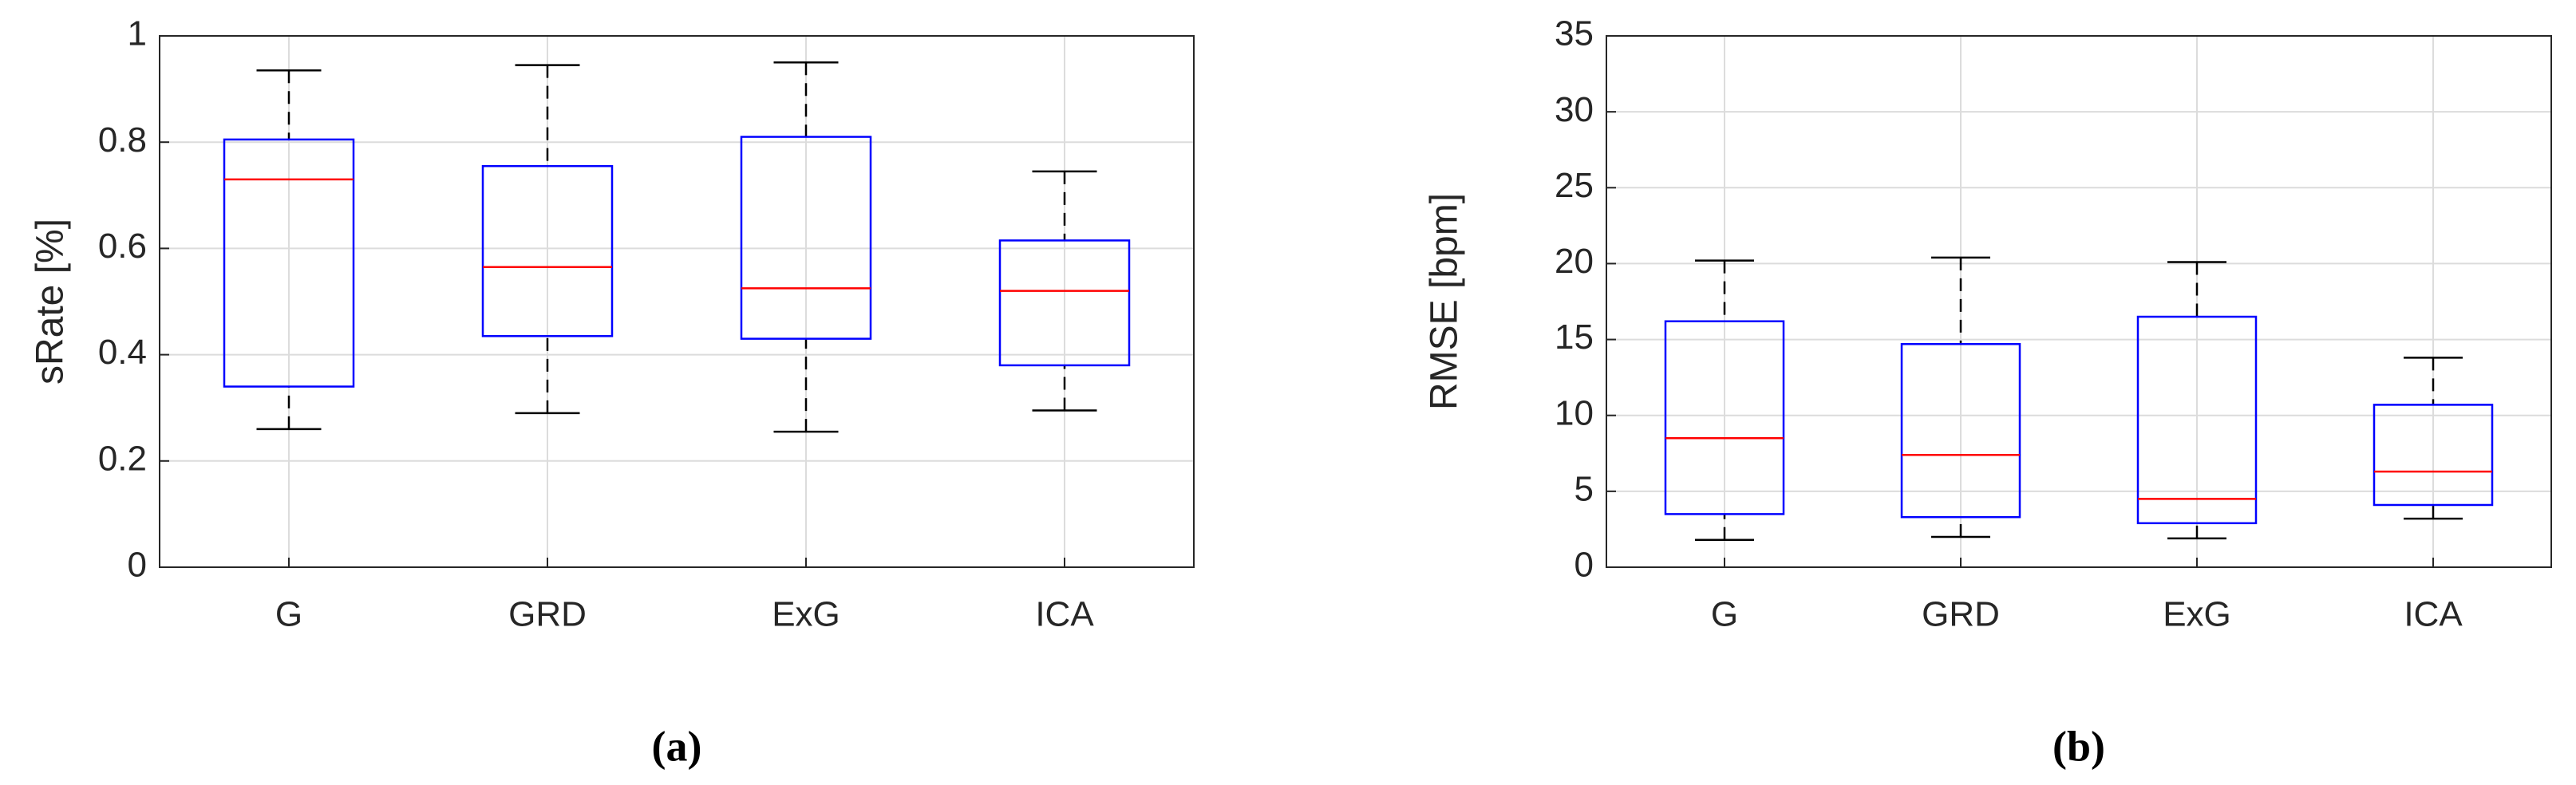 Image resolution: width=2576 pixels, height=785 pixels. Describe the element at coordinates (1574, 412) in the screenshot. I see `y-tick-label: 10` at that location.